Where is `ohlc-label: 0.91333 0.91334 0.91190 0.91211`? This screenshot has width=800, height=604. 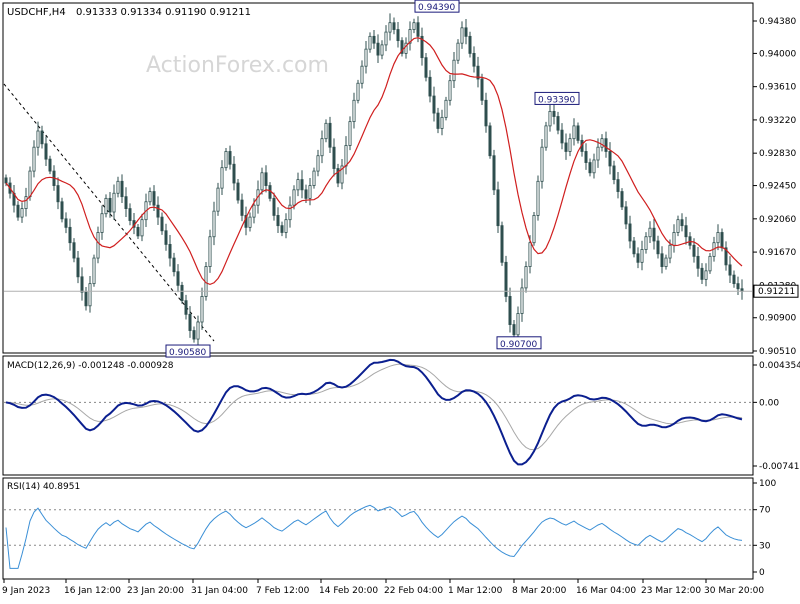
ohlc-label: 0.91333 0.91334 0.91190 0.91211 is located at coordinates (163, 12).